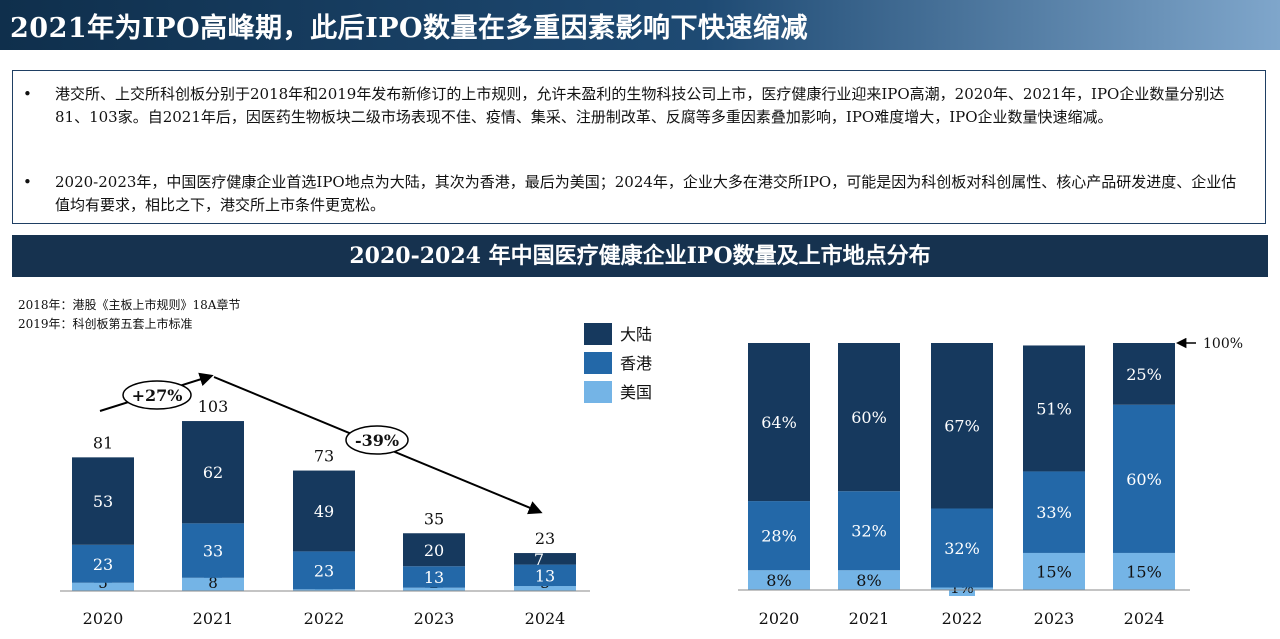  Describe the element at coordinates (779, 618) in the screenshot. I see `pct-x-tick-label: 2020` at that location.